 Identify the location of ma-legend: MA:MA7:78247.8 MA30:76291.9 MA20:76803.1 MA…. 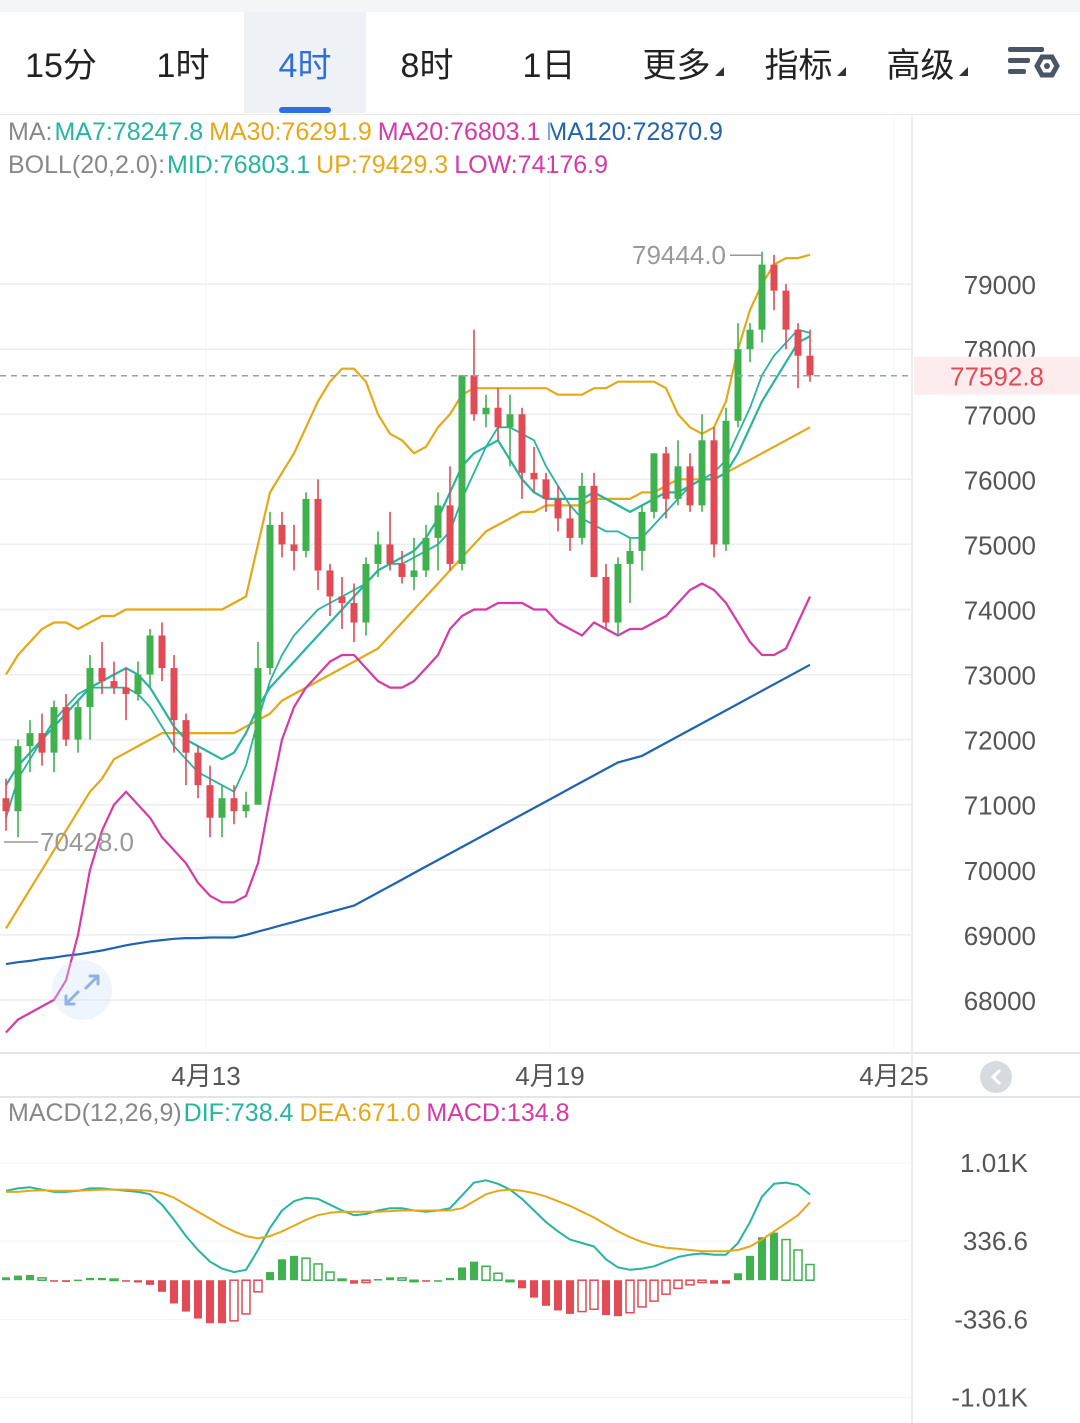
(368, 132).